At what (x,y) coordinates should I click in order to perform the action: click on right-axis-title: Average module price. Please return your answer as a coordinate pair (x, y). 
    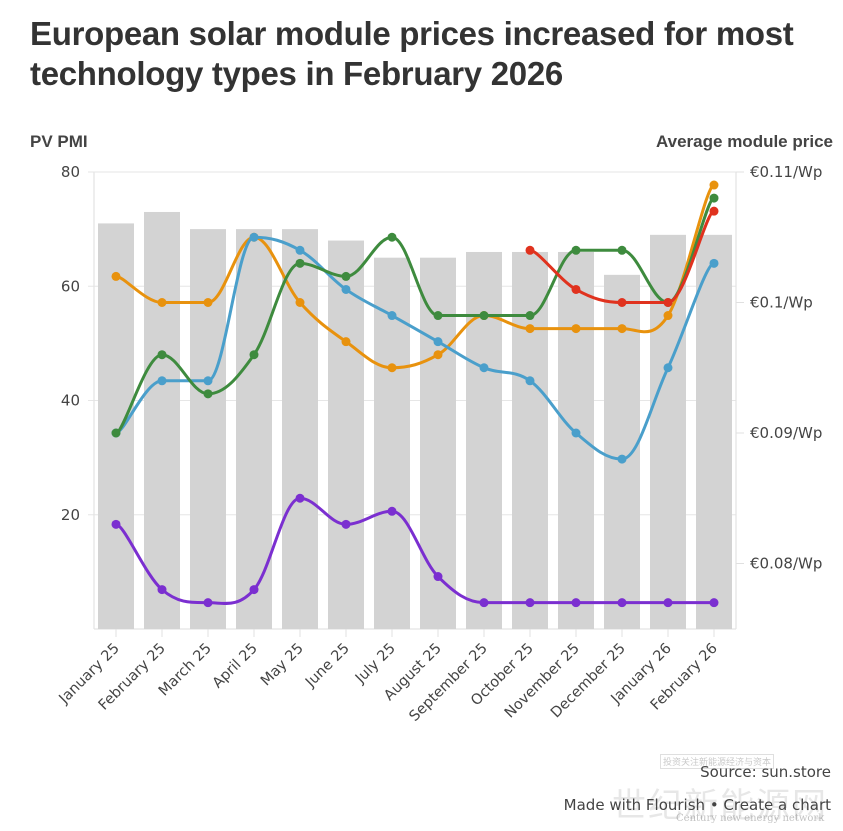
    Looking at the image, I should click on (744, 141).